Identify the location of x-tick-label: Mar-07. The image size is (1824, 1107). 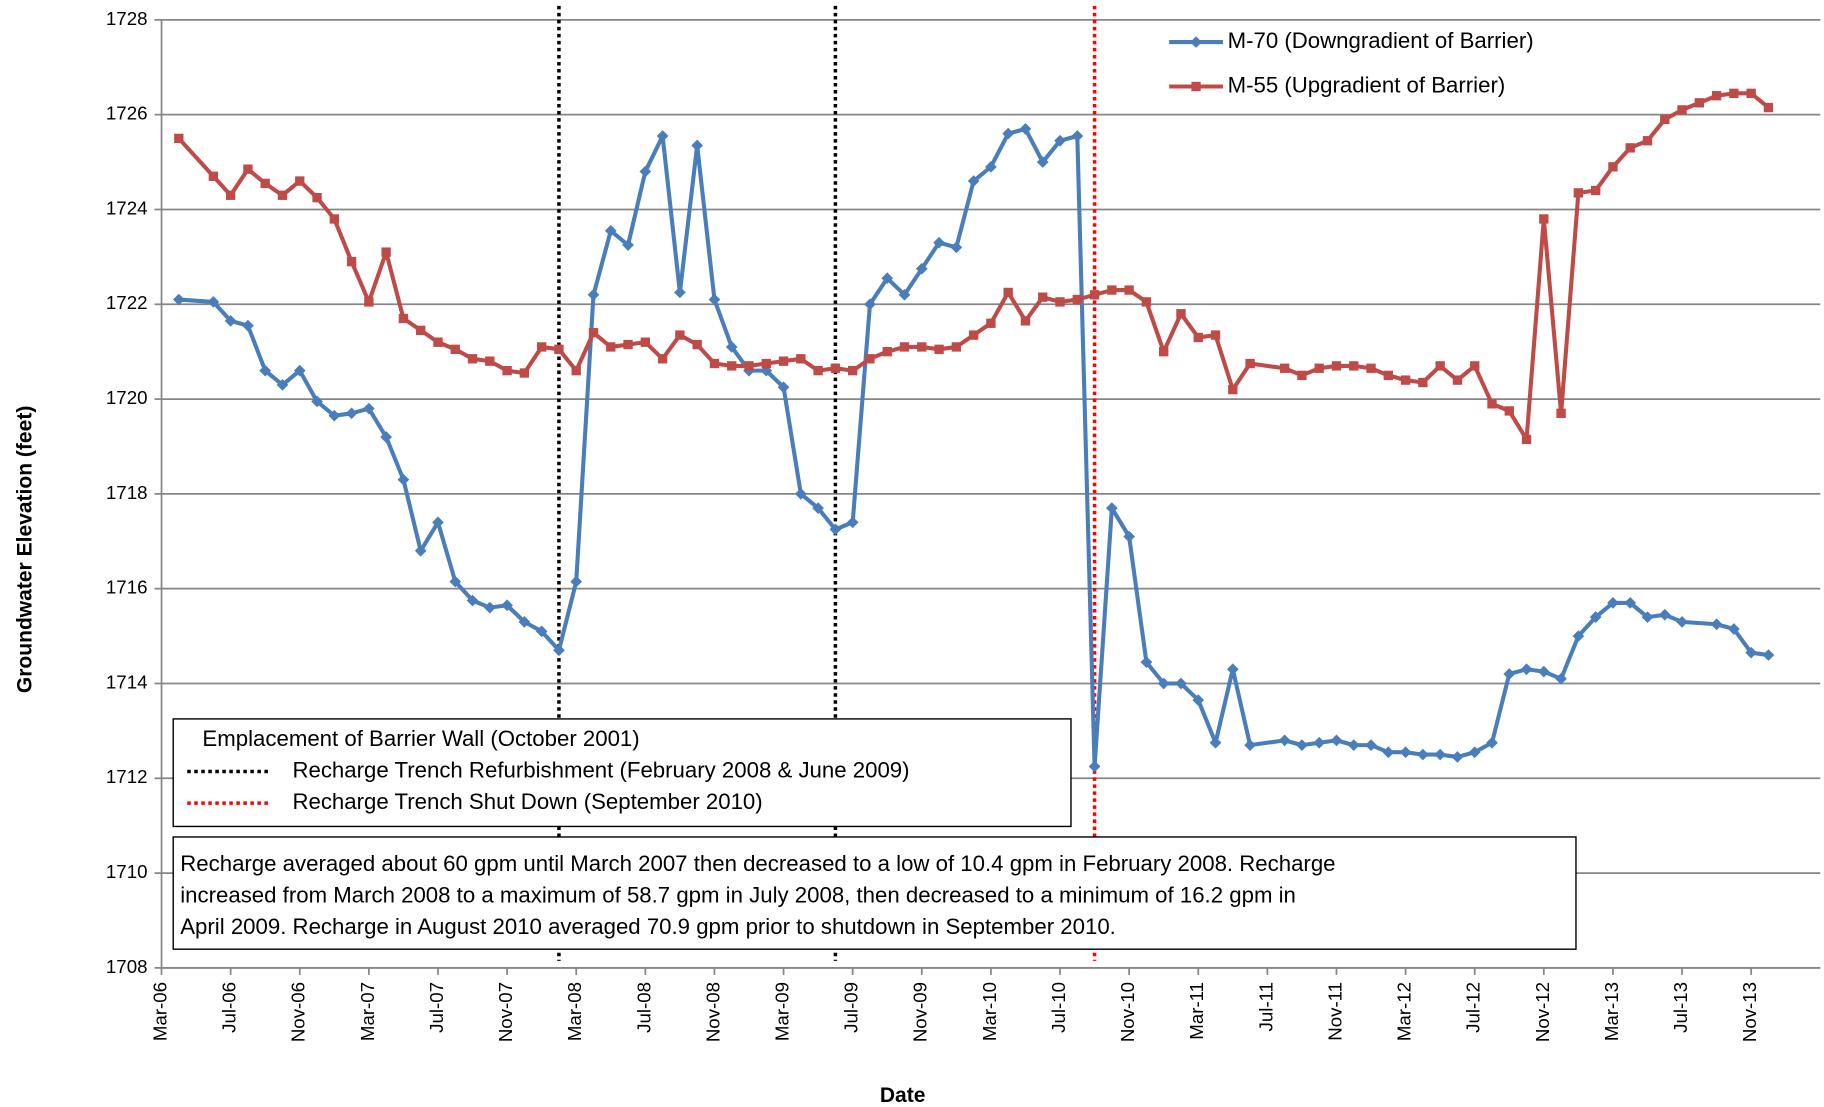
(367, 1011).